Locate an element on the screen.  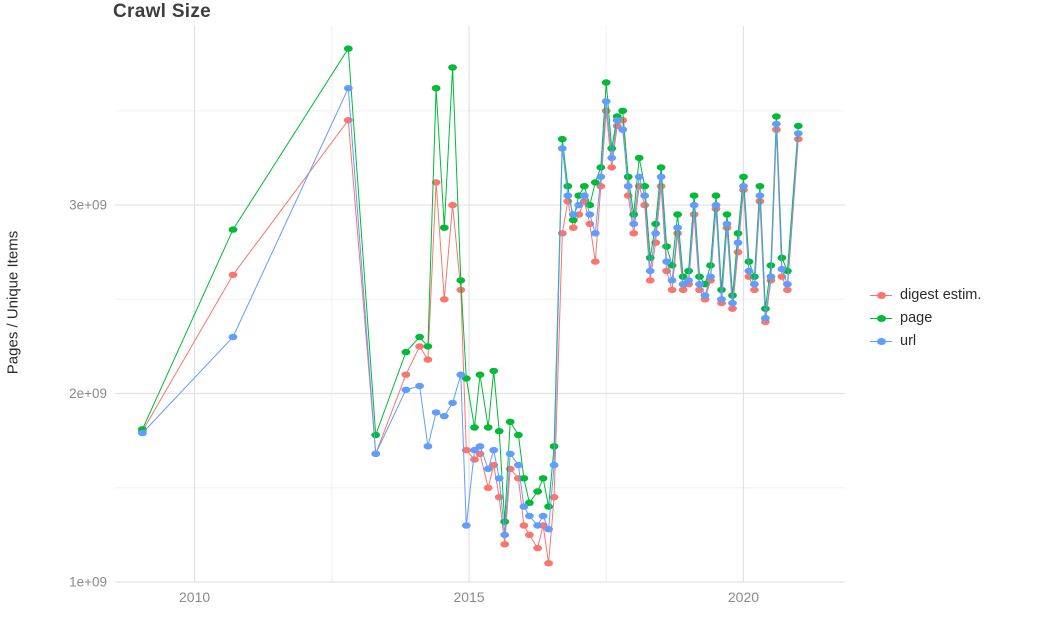
y-tick-label: 3e+09 is located at coordinates (88, 205).